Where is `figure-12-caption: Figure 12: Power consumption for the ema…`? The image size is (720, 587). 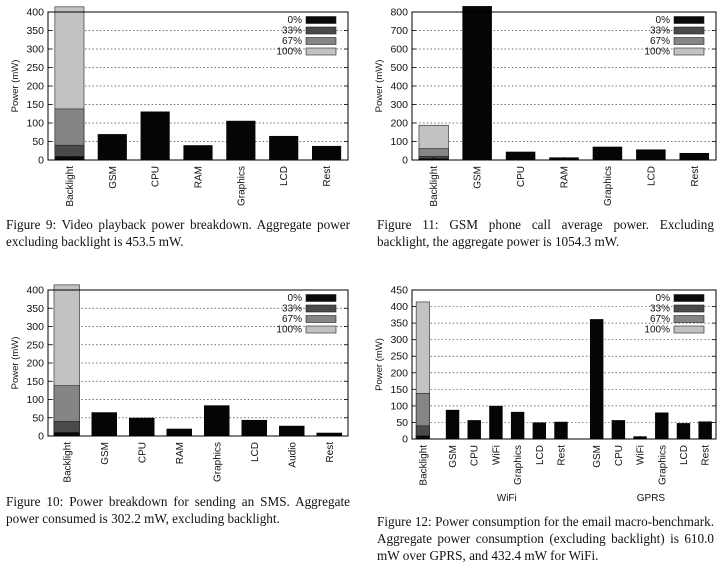 figure-12-caption: Figure 12: Power consumption for the ema… is located at coordinates (545, 538).